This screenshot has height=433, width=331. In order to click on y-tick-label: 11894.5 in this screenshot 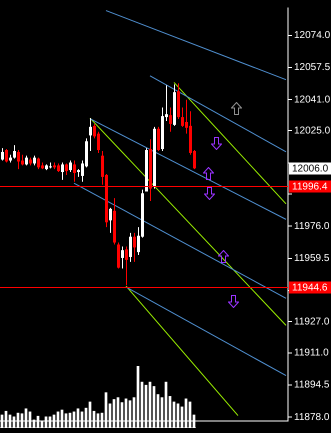, I will do `click(312, 385)`.